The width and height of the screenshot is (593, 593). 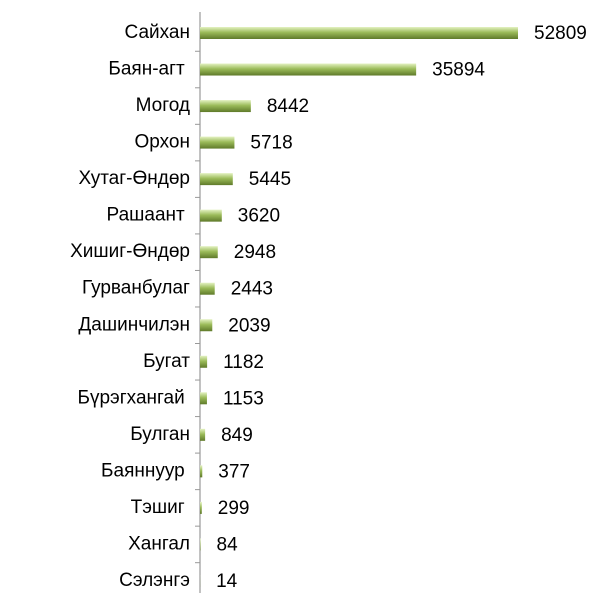 What do you see at coordinates (234, 508) in the screenshot?
I see `value-label: 299` at bounding box center [234, 508].